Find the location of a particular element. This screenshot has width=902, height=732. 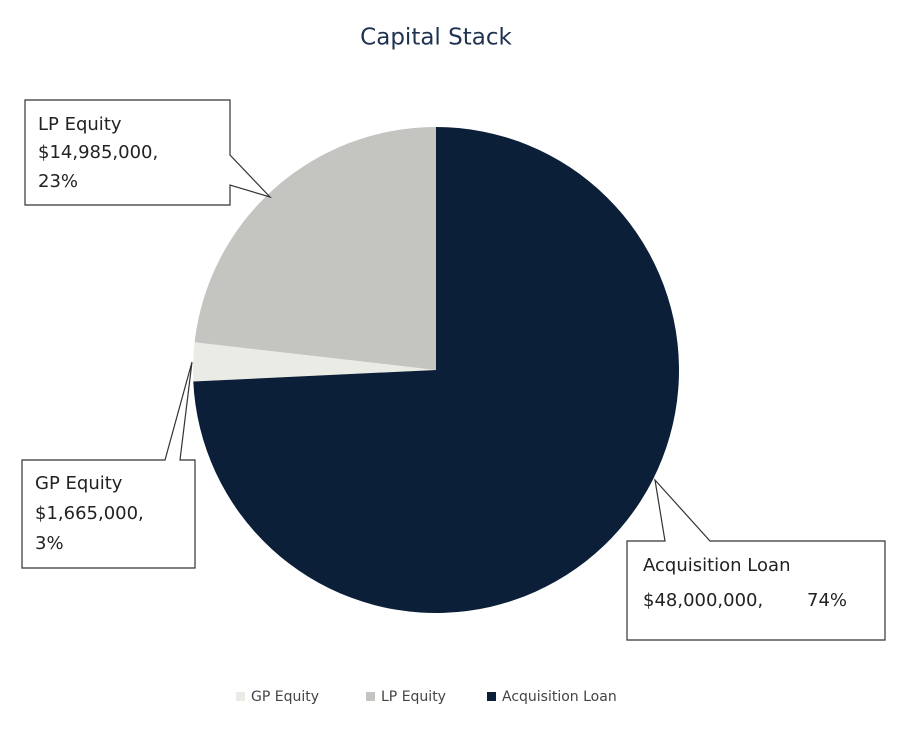

data-label: 23% is located at coordinates (58, 181).